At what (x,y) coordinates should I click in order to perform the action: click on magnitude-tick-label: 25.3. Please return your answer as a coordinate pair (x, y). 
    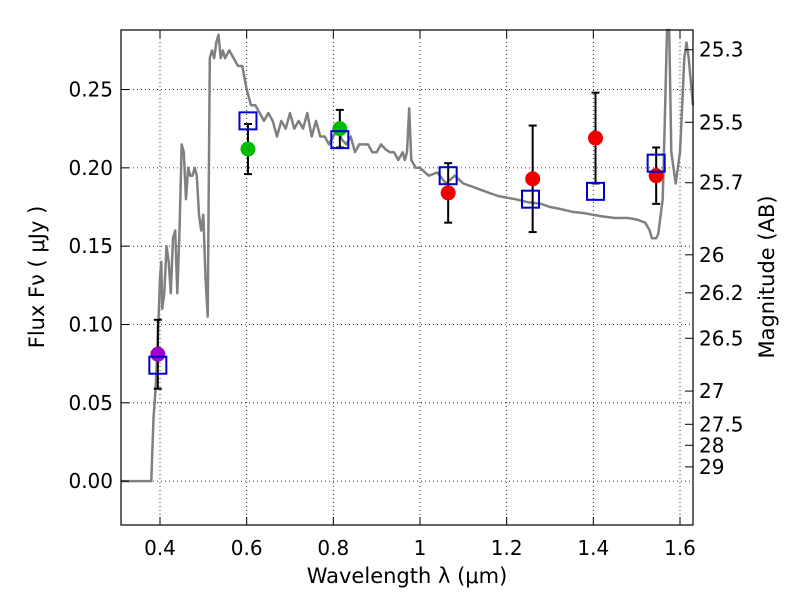
    Looking at the image, I should click on (721, 50).